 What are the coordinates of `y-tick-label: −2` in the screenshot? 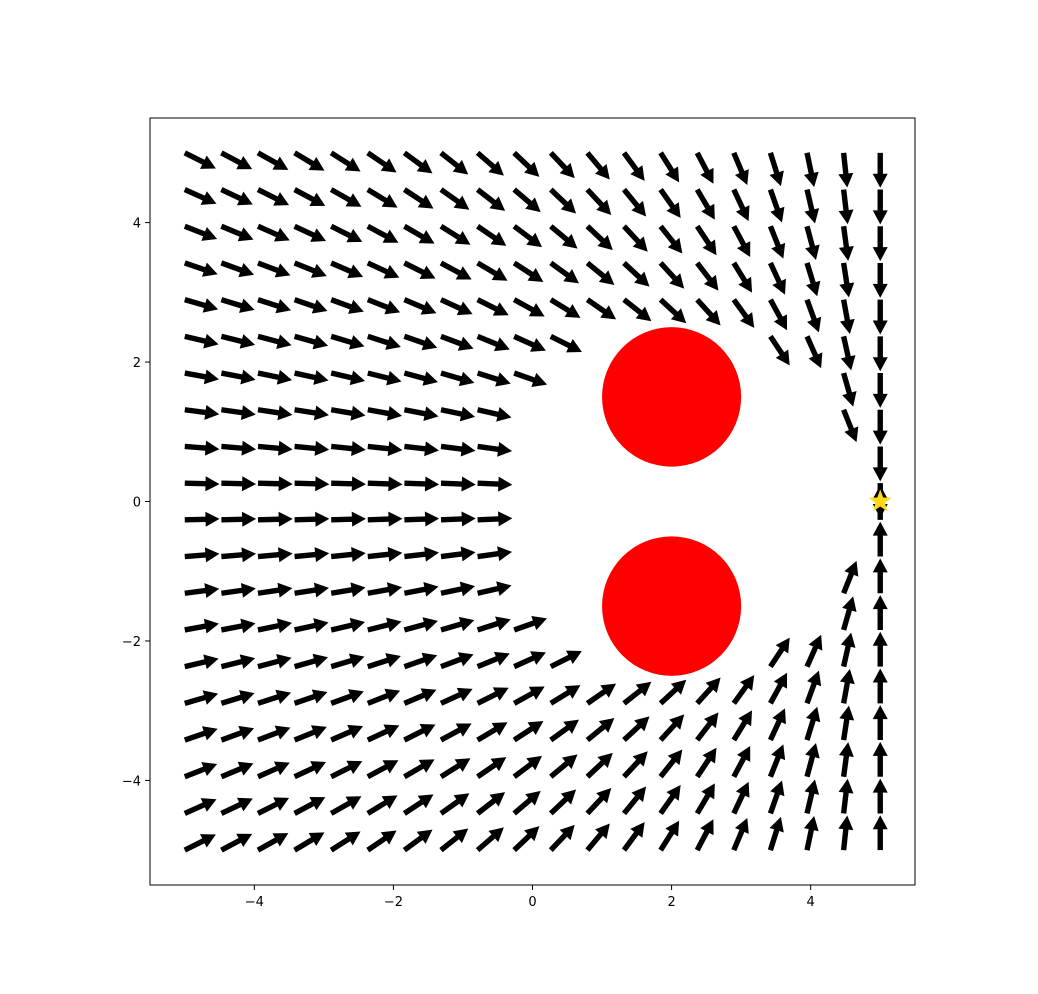 It's located at (131, 642).